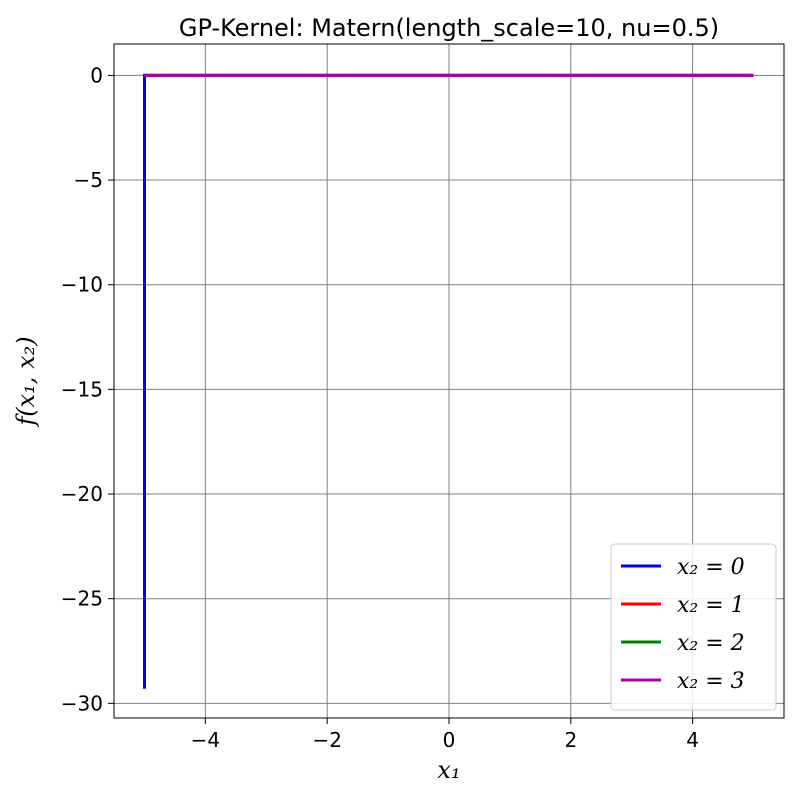 Image resolution: width=800 pixels, height=800 pixels. I want to click on legend-box, so click(693, 627).